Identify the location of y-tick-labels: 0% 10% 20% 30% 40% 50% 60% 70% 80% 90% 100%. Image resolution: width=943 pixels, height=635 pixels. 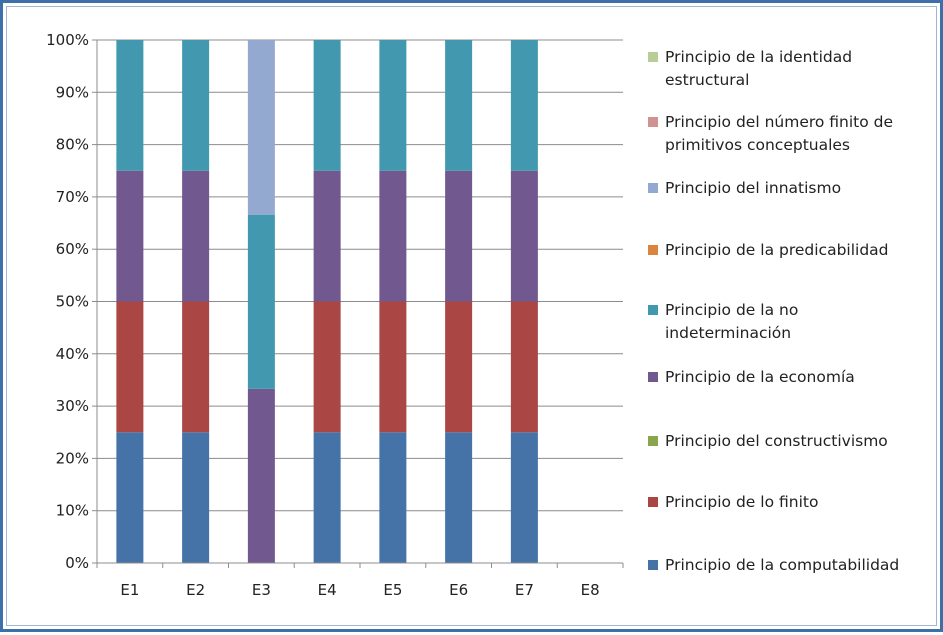
(67, 301).